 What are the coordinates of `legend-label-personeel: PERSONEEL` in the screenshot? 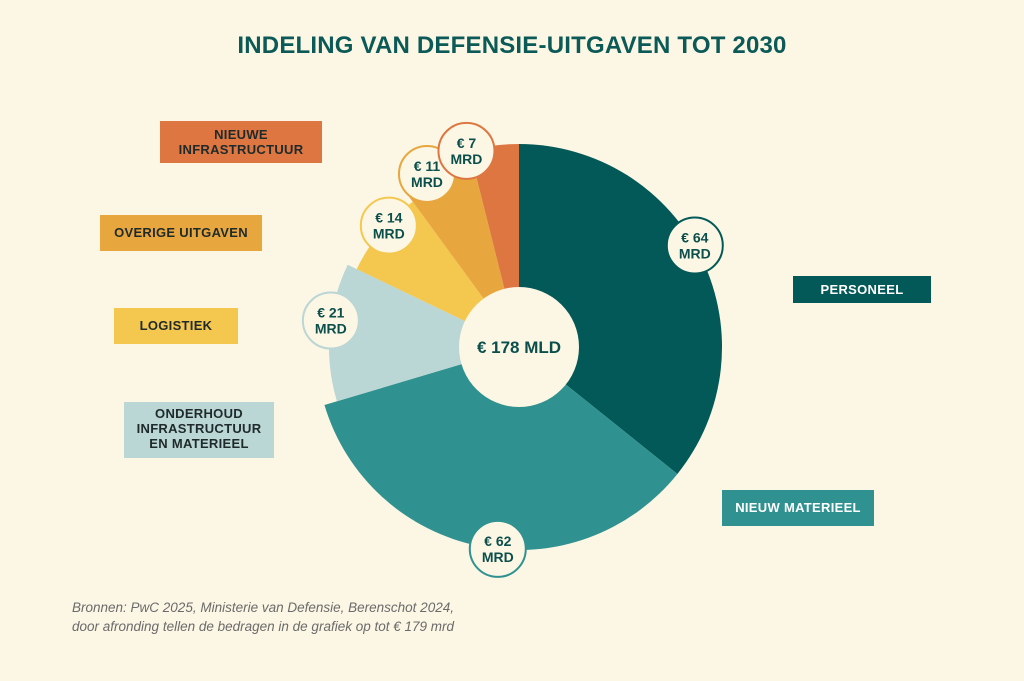 It's located at (862, 289).